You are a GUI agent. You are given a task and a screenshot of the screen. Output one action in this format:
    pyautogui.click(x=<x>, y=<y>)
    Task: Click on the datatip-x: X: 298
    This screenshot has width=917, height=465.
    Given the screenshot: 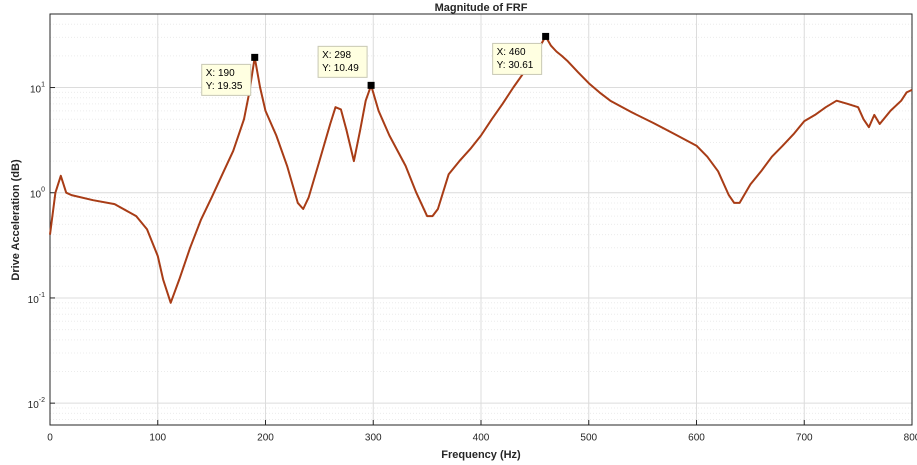 What is the action you would take?
    pyautogui.click(x=336, y=55)
    